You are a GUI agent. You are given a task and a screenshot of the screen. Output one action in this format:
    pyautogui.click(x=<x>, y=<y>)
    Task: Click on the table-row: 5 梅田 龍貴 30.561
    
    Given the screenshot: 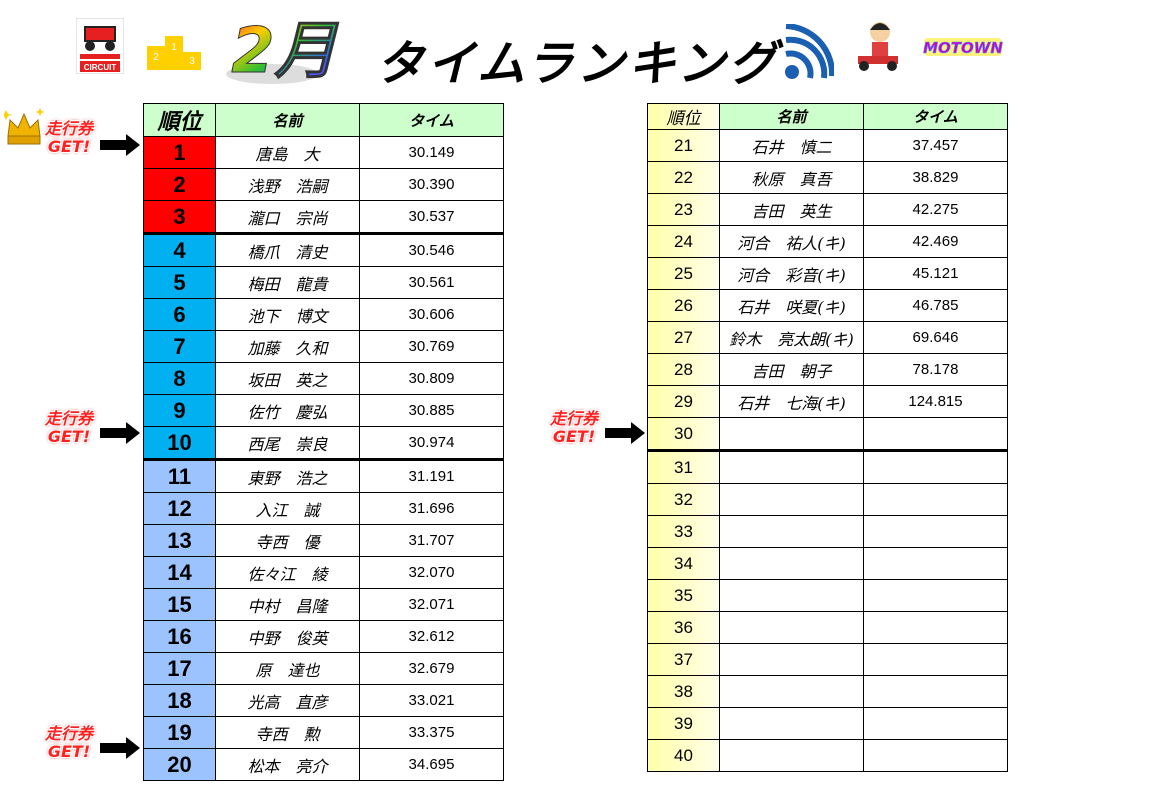 What is the action you would take?
    pyautogui.click(x=323, y=282)
    